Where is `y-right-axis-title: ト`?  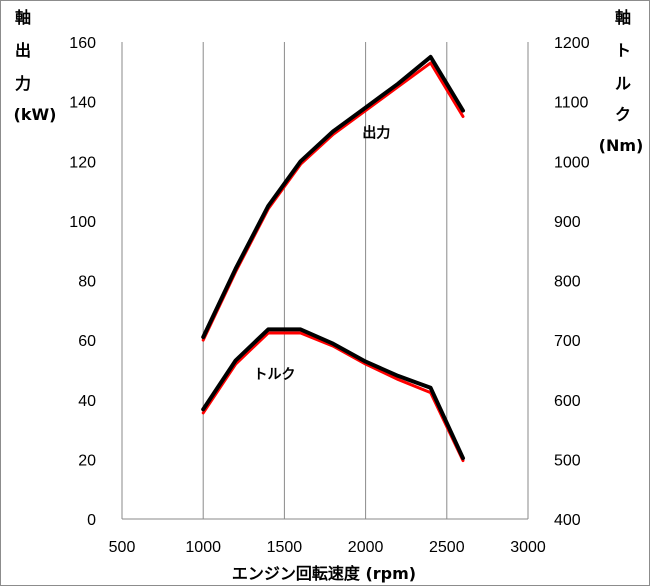
y-right-axis-title: ト is located at coordinates (623, 50).